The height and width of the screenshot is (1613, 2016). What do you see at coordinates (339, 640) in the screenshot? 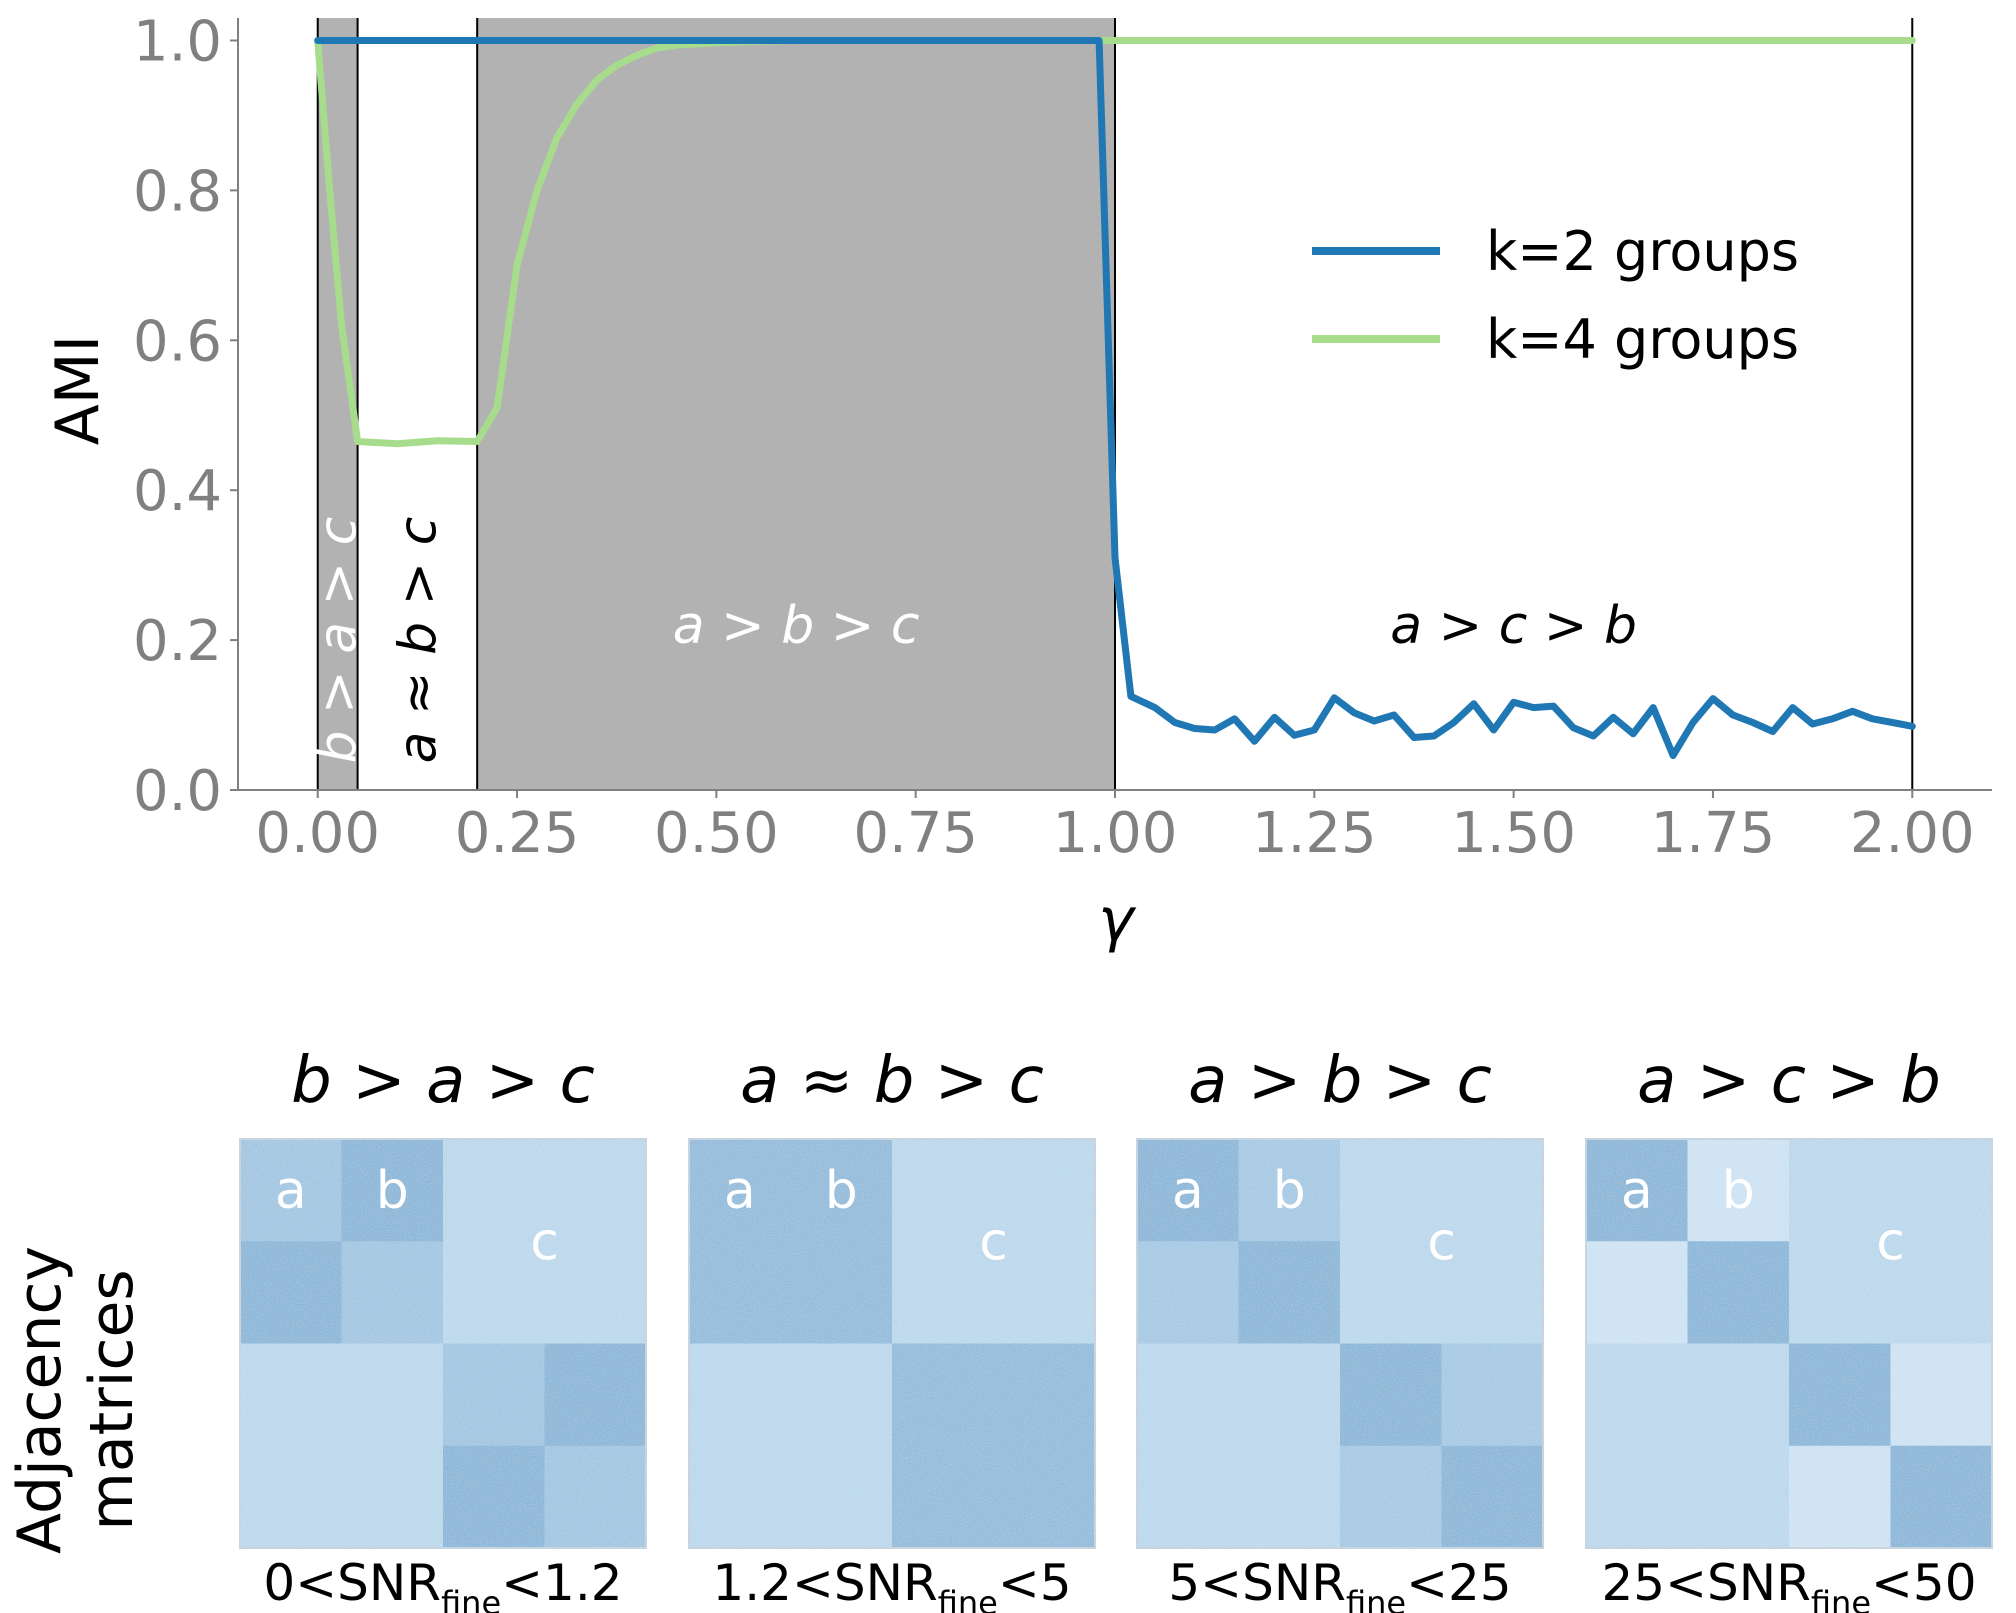
I see `regime-label-0: b > a > c` at bounding box center [339, 640].